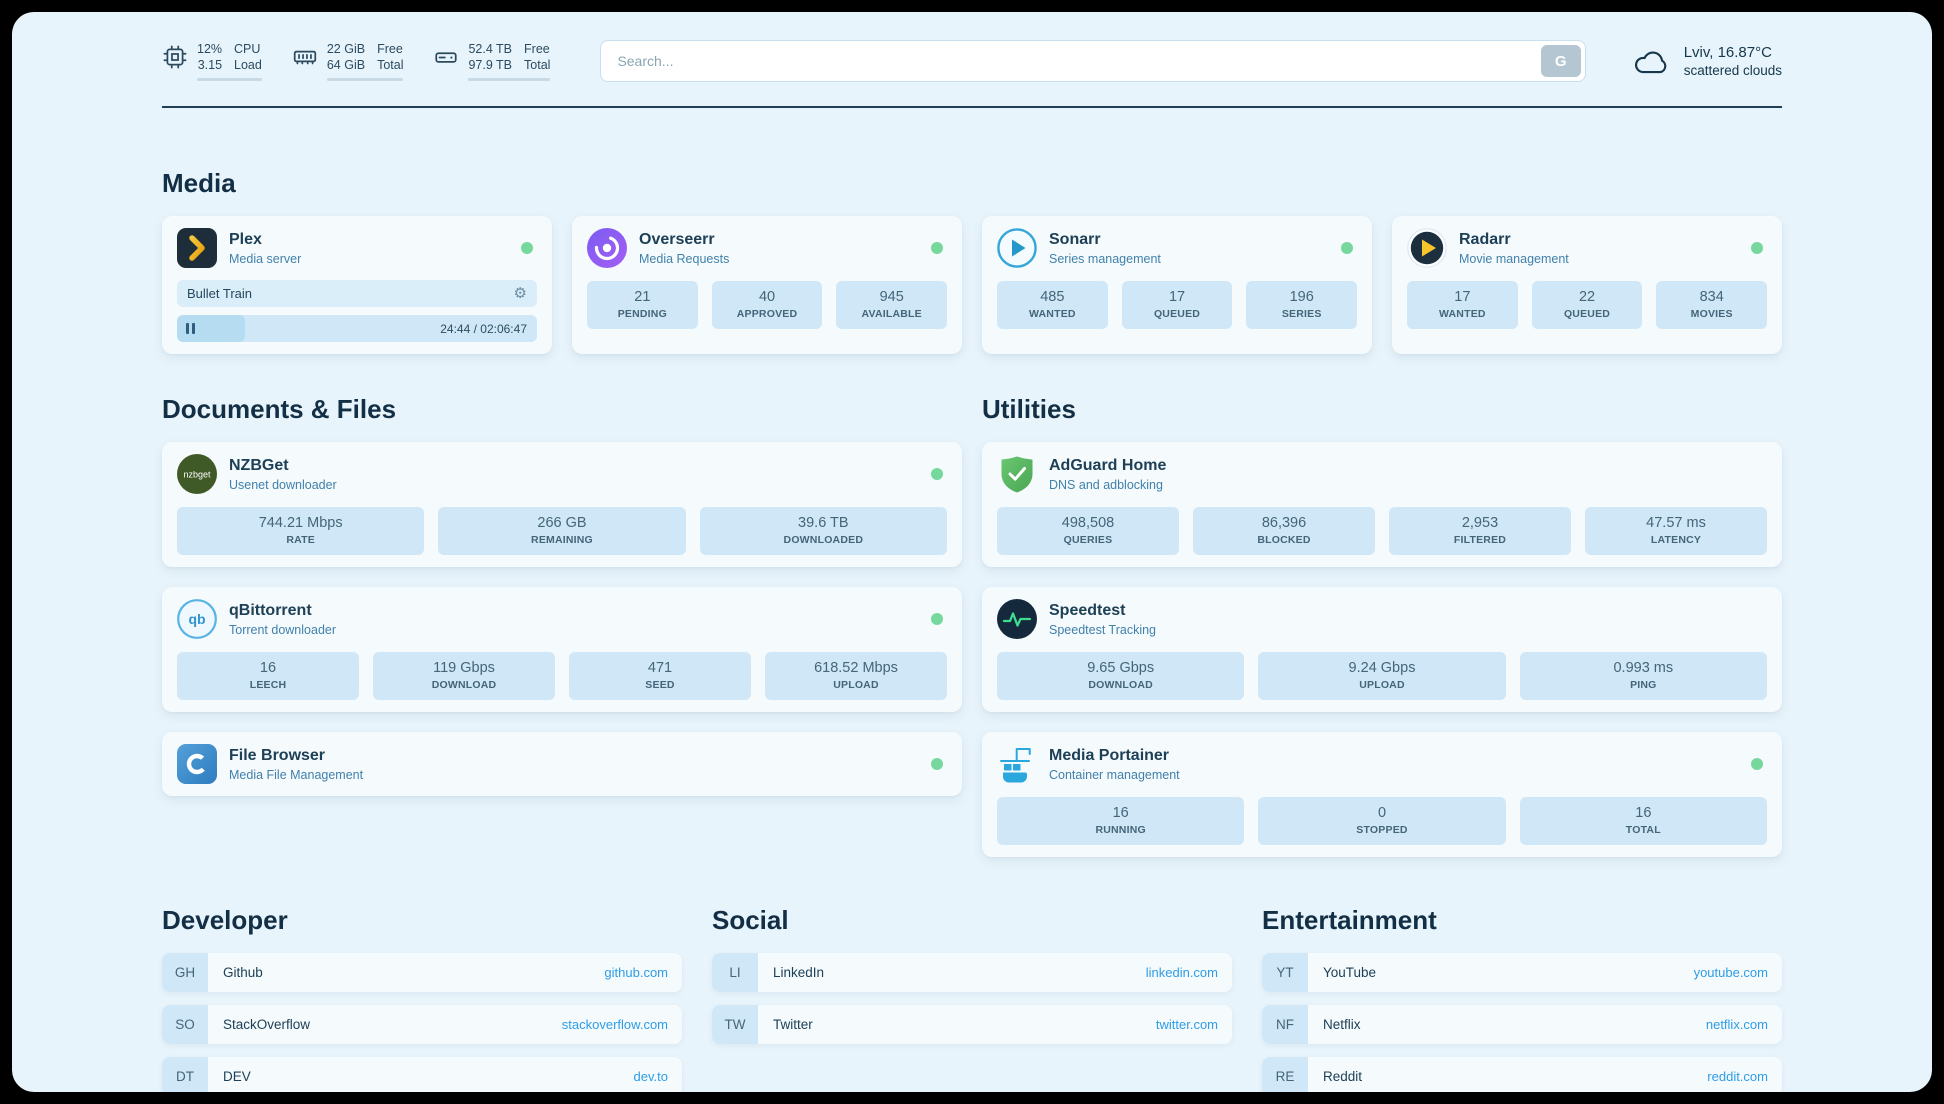 The height and width of the screenshot is (1104, 1944). Describe the element at coordinates (1052, 305) in the screenshot. I see `stat-box: 485 WANTED` at that location.